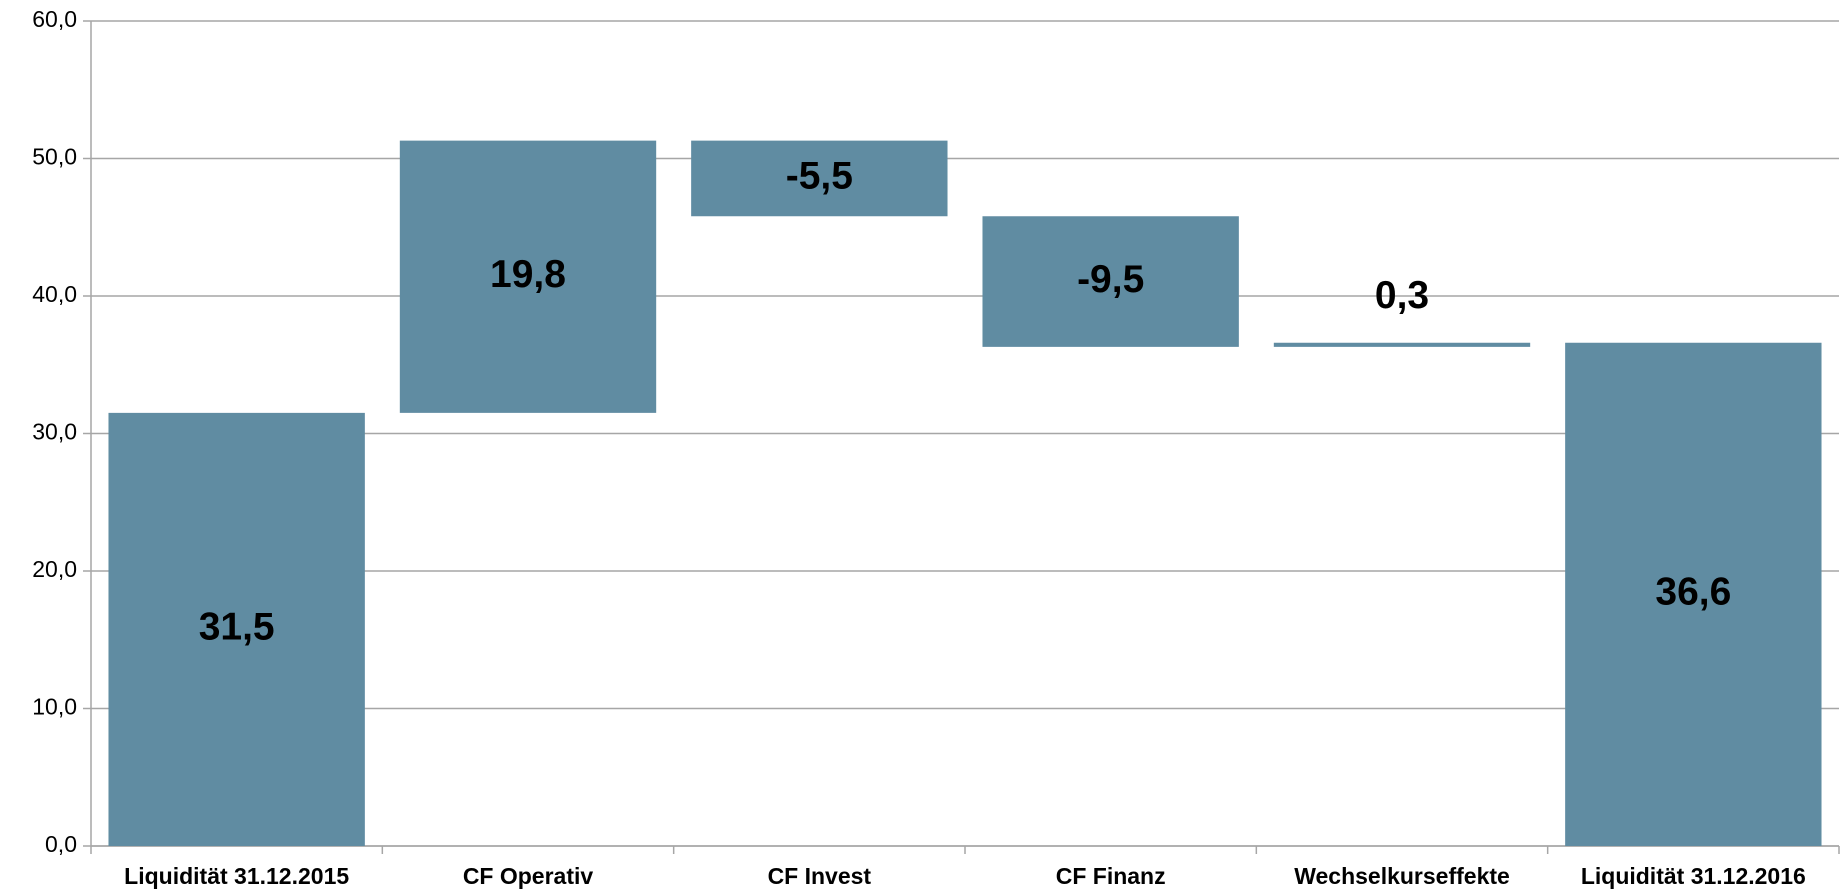 The image size is (1848, 896). I want to click on y-tick-label: 40,0, so click(54, 294).